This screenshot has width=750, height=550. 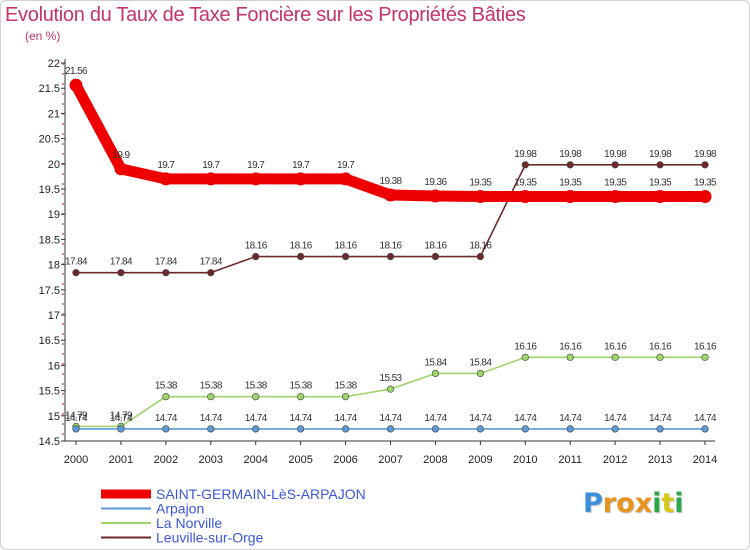 I want to click on x-tick-label: 2013, so click(x=660, y=460).